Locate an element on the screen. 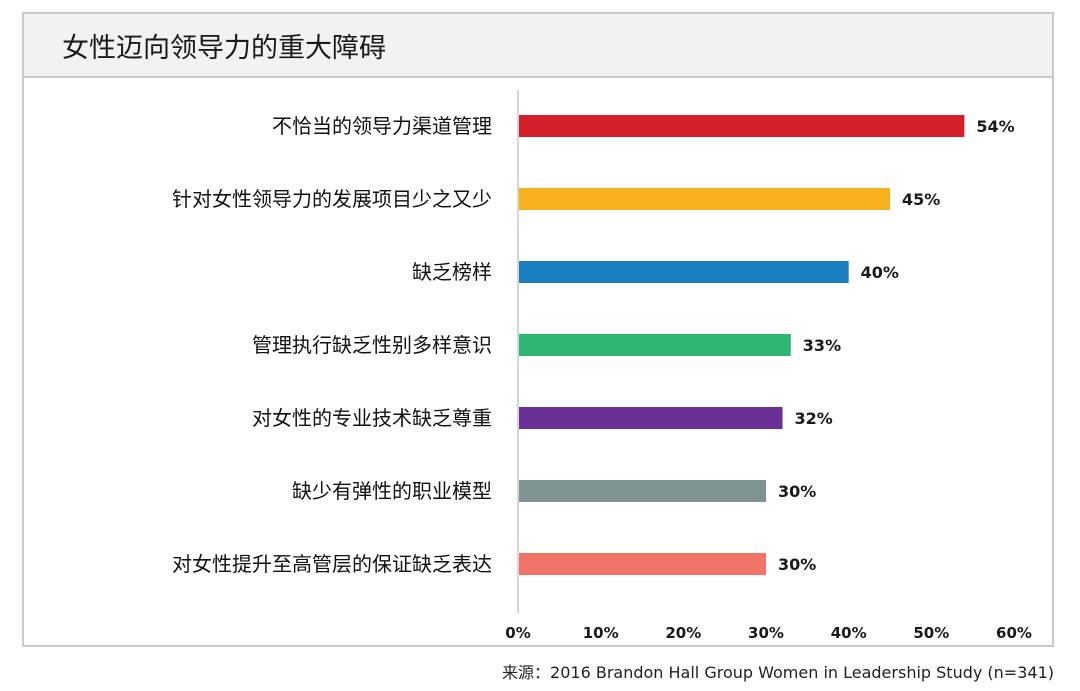 The width and height of the screenshot is (1080, 691). category-label: 针对女性领导力的发展项目少之又少 is located at coordinates (332, 199).